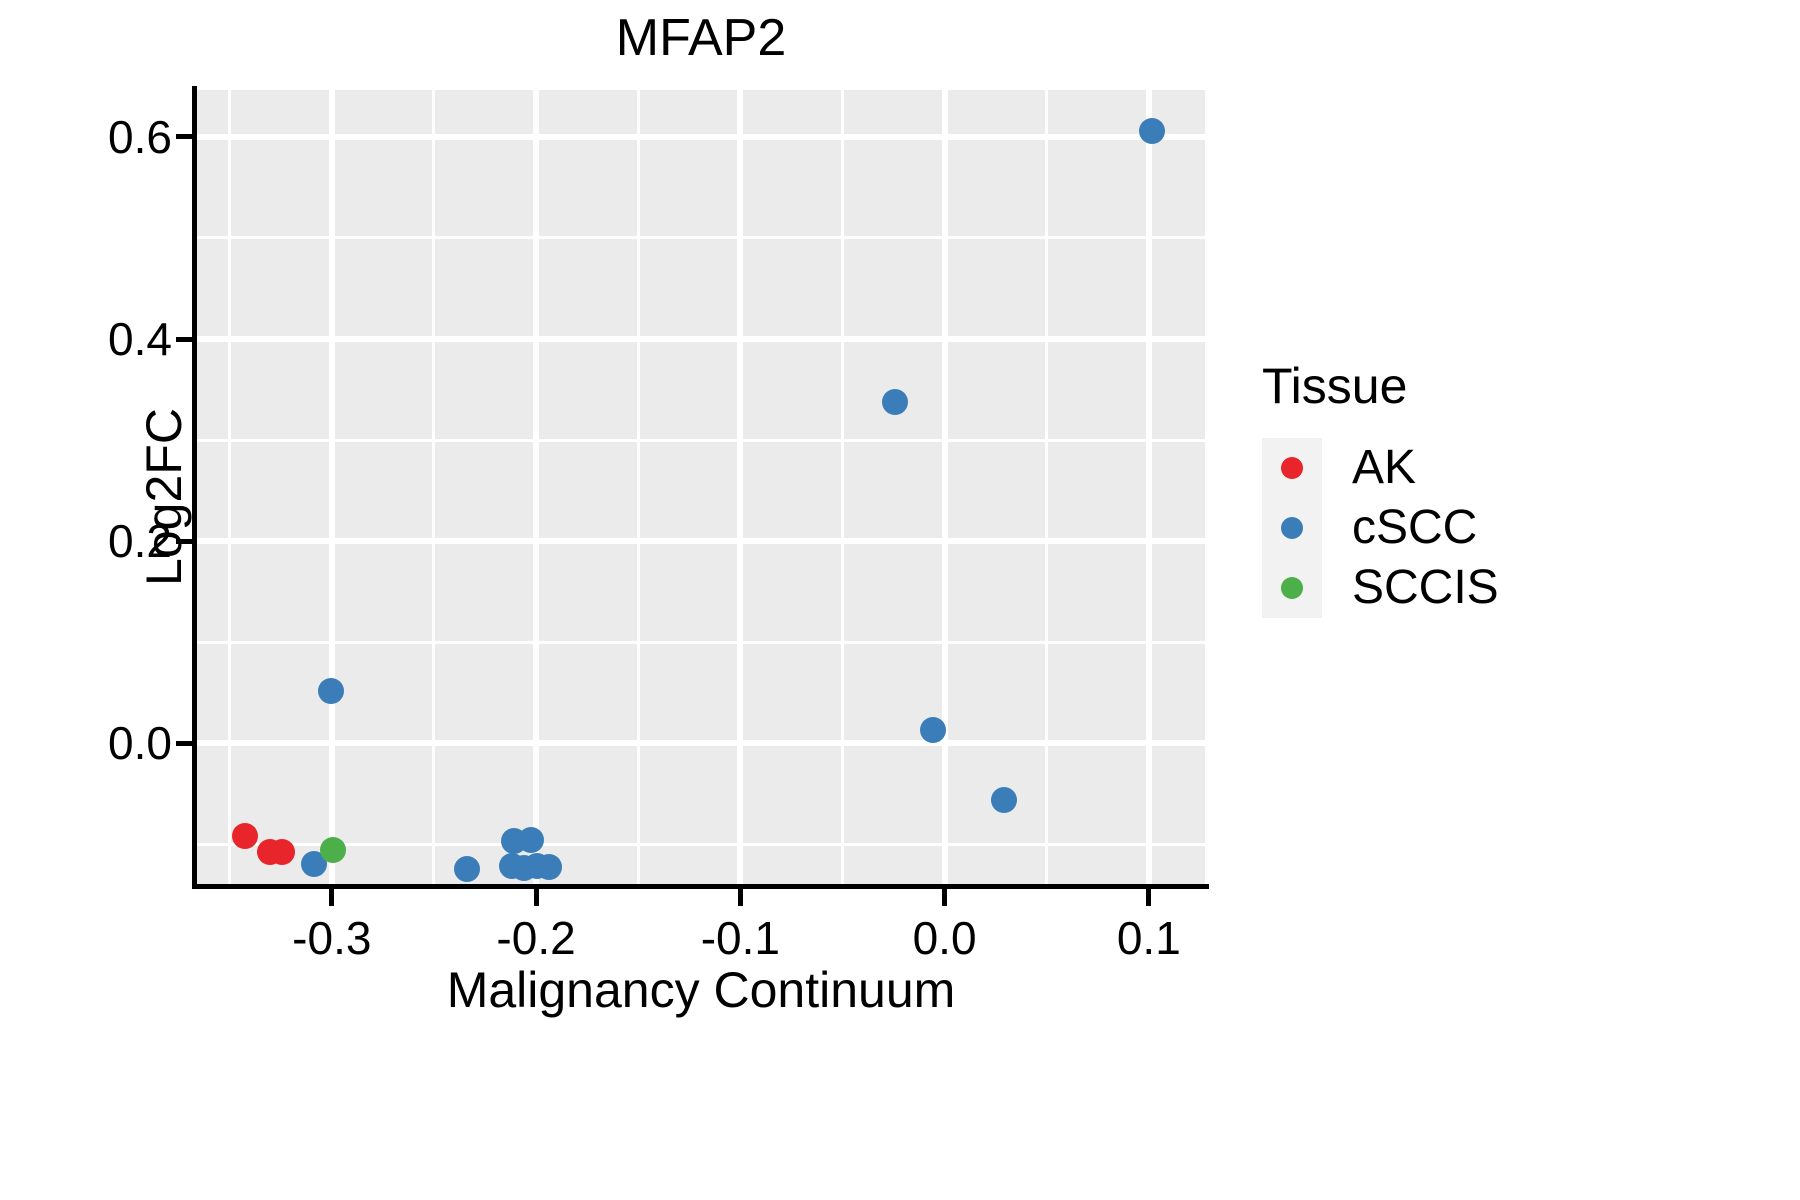 The width and height of the screenshot is (1800, 1200). Describe the element at coordinates (140, 339) in the screenshot. I see `y-tick-label: 0.4` at that location.